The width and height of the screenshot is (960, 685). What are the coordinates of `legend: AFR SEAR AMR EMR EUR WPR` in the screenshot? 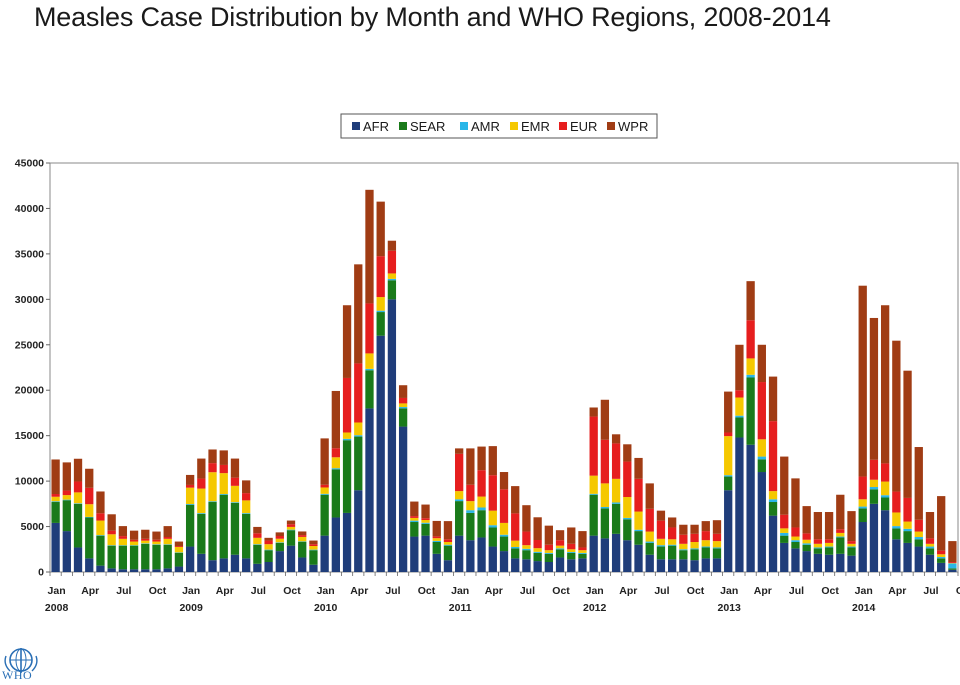 It's located at (499, 126).